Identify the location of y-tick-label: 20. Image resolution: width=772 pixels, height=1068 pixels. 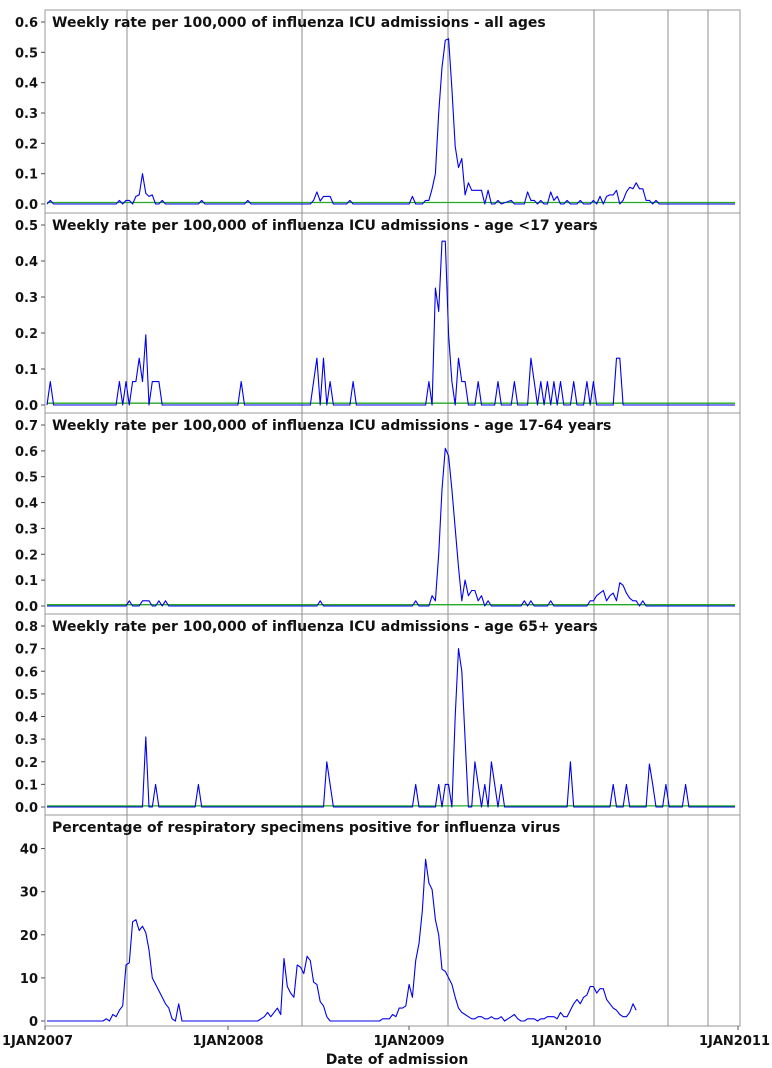
(29, 936).